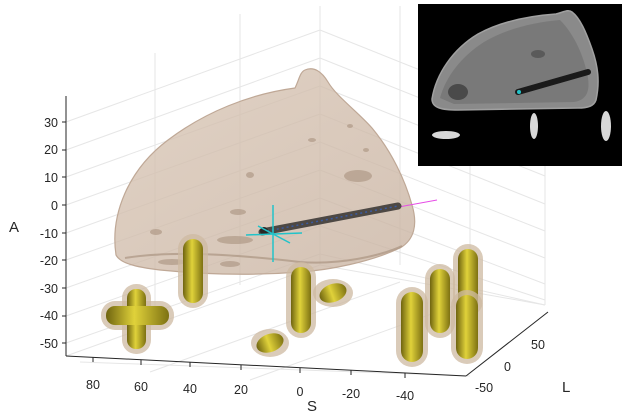  Describe the element at coordinates (141, 387) in the screenshot. I see `s-tick: 60` at that location.